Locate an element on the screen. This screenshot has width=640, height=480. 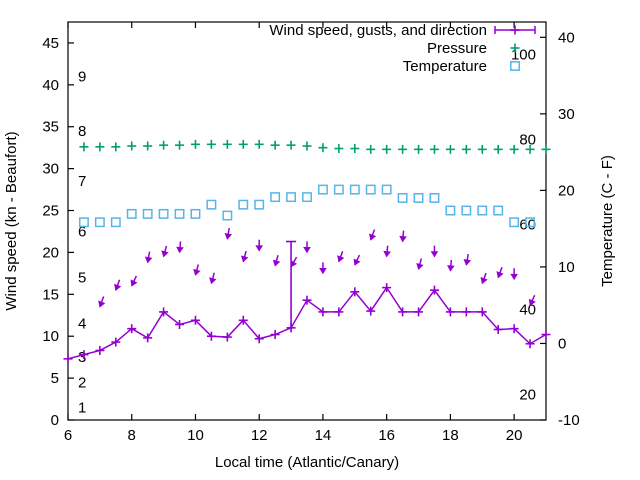
svg-text: Temperature is located at coordinates (445, 66).